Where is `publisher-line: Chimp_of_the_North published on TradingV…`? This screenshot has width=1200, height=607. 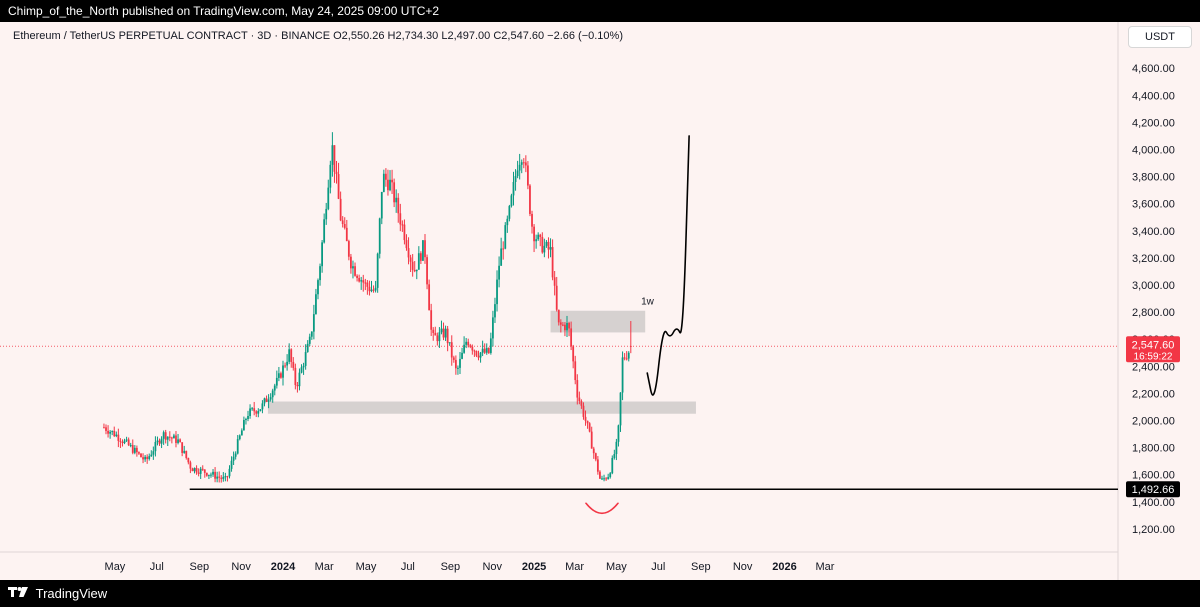
publisher-line: Chimp_of_the_North published on TradingV… is located at coordinates (224, 11).